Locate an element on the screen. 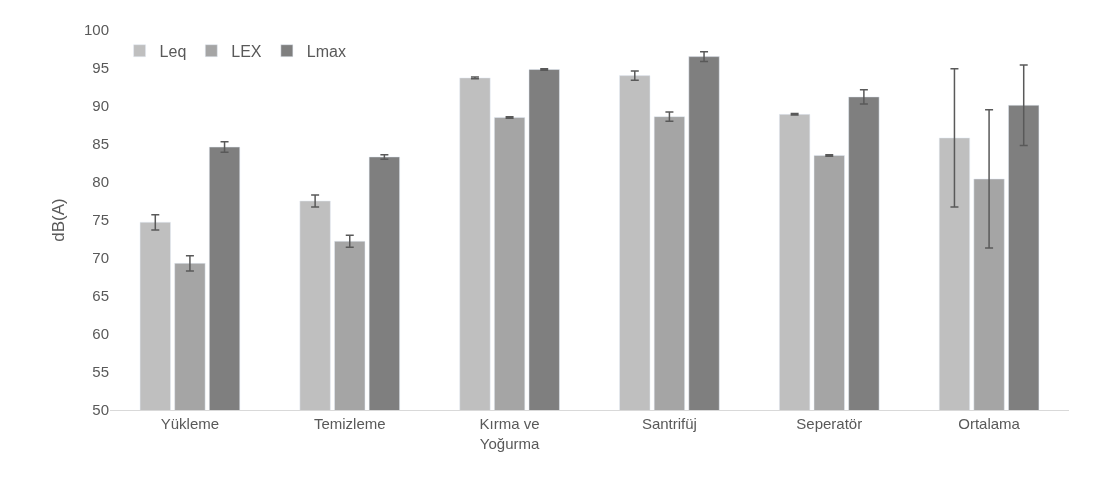  y-tick-label: 65 is located at coordinates (100, 296).